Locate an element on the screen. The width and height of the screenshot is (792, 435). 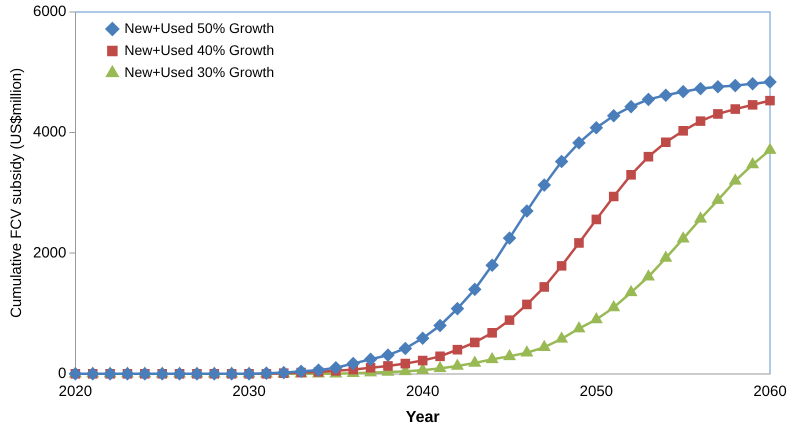
legend-label: New+Used 50% Growth is located at coordinates (199, 28).